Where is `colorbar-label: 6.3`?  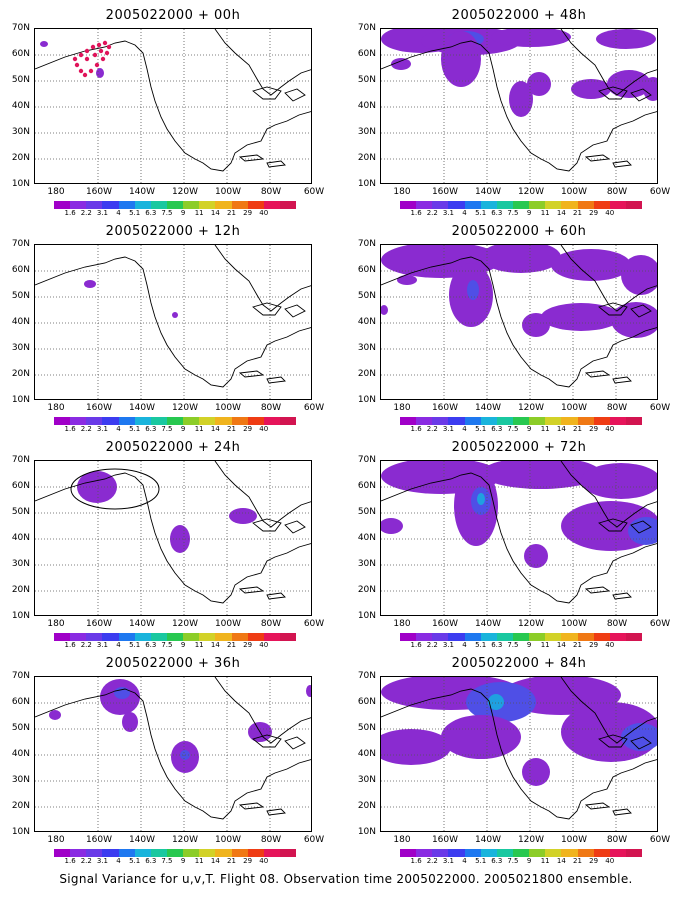
colorbar-label: 6.3 is located at coordinates (497, 861).